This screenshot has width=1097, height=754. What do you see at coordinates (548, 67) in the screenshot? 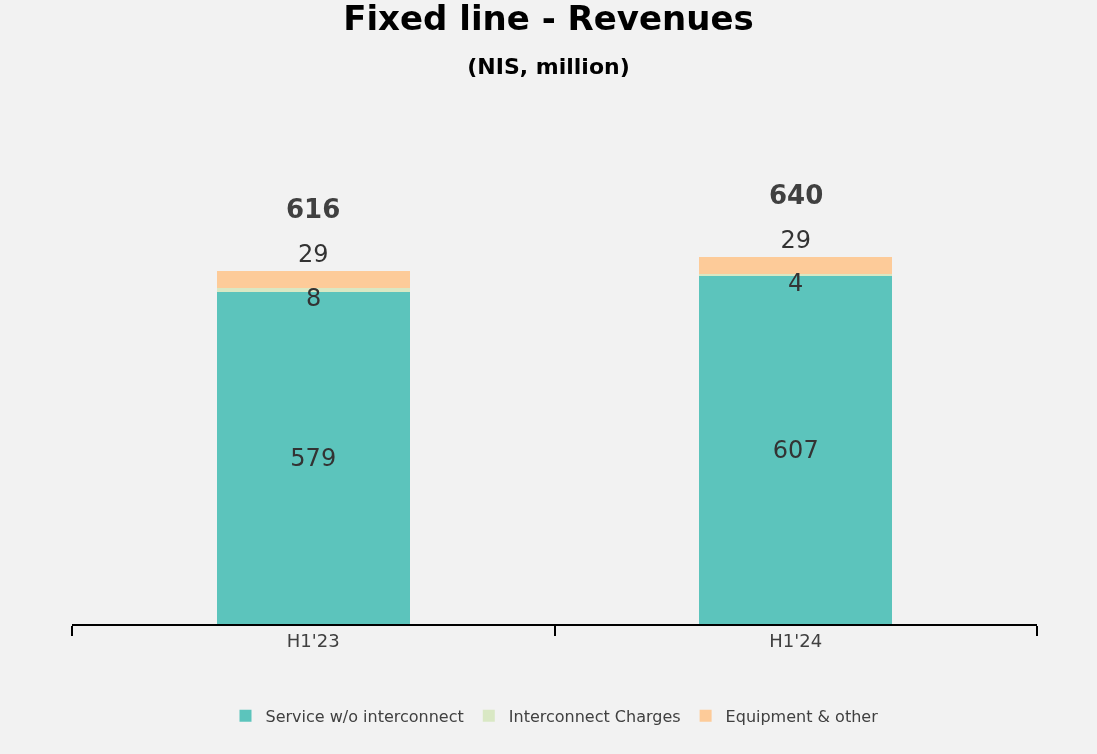
I see `chart-subtitle: (NIS, million)` at bounding box center [548, 67].